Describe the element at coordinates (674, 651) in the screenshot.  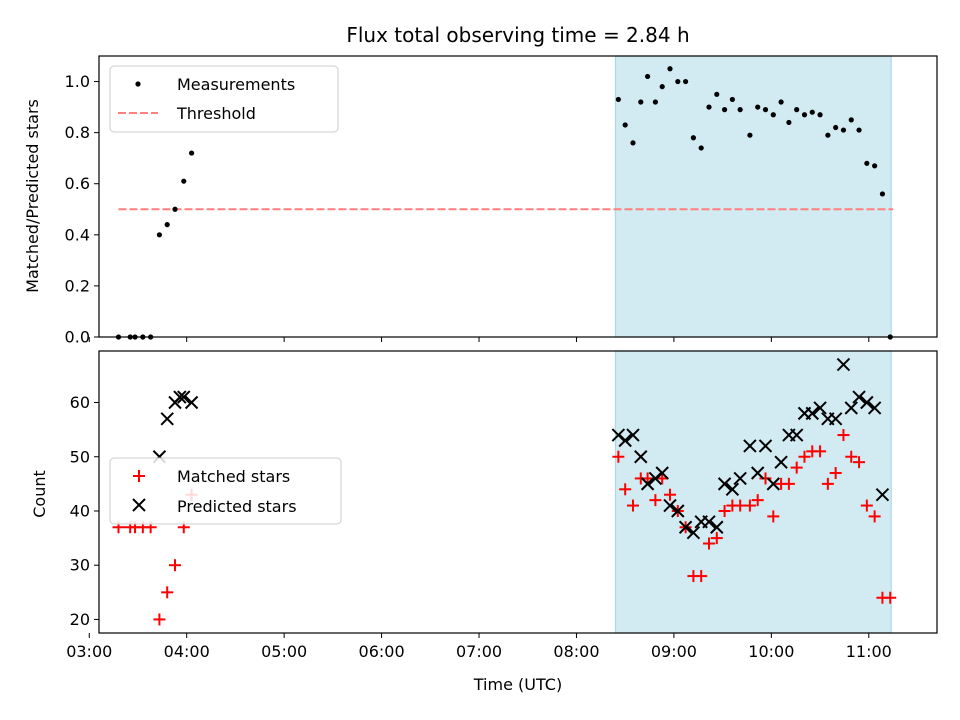
I see `x-tick-label: 09:00` at that location.